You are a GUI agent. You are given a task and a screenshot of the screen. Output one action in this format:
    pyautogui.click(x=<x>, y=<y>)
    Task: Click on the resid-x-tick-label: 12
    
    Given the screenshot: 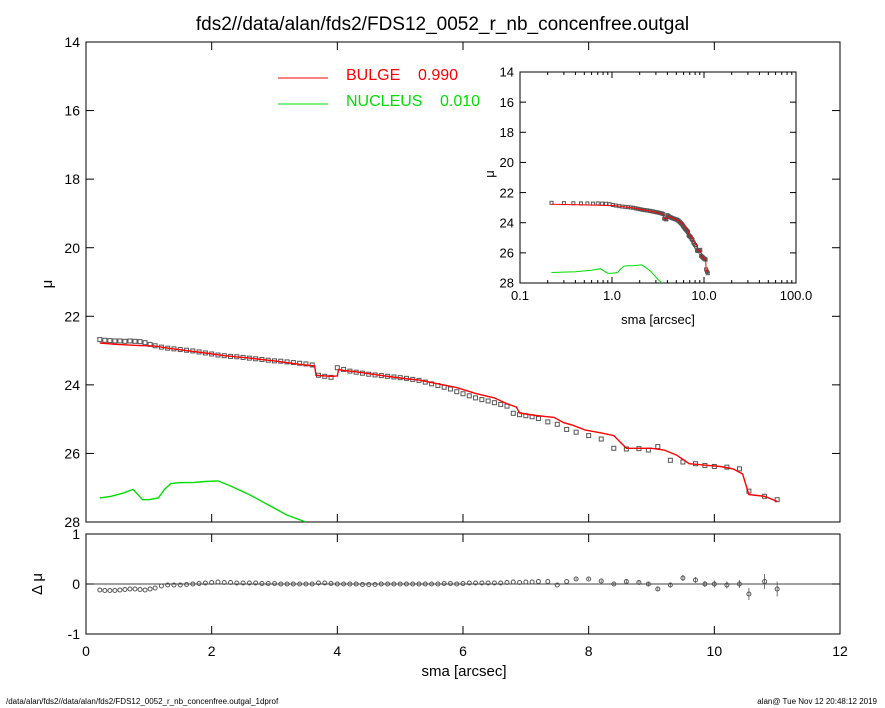 What is the action you would take?
    pyautogui.click(x=840, y=651)
    